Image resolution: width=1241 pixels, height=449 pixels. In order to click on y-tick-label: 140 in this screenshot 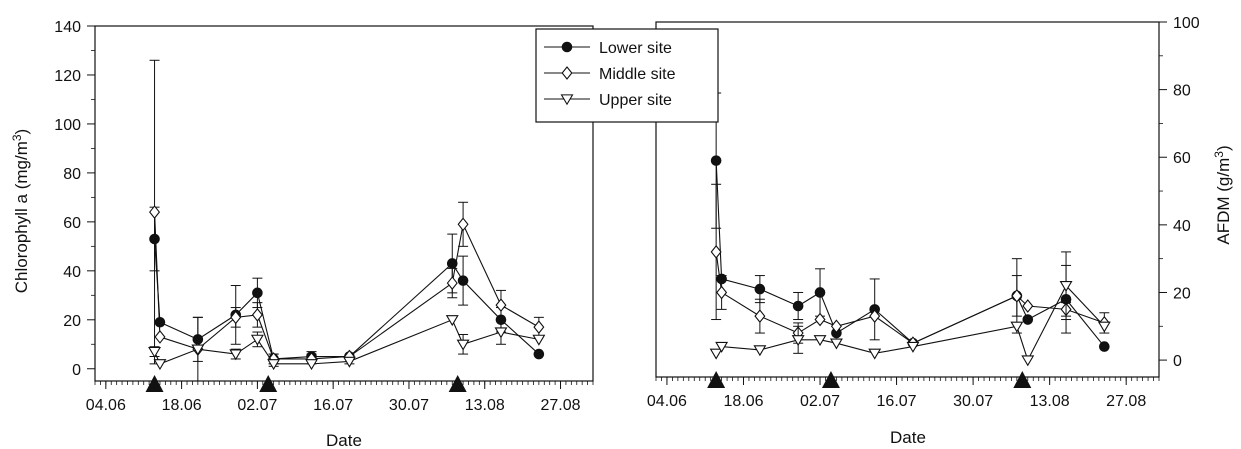, I will do `click(67, 27)`.